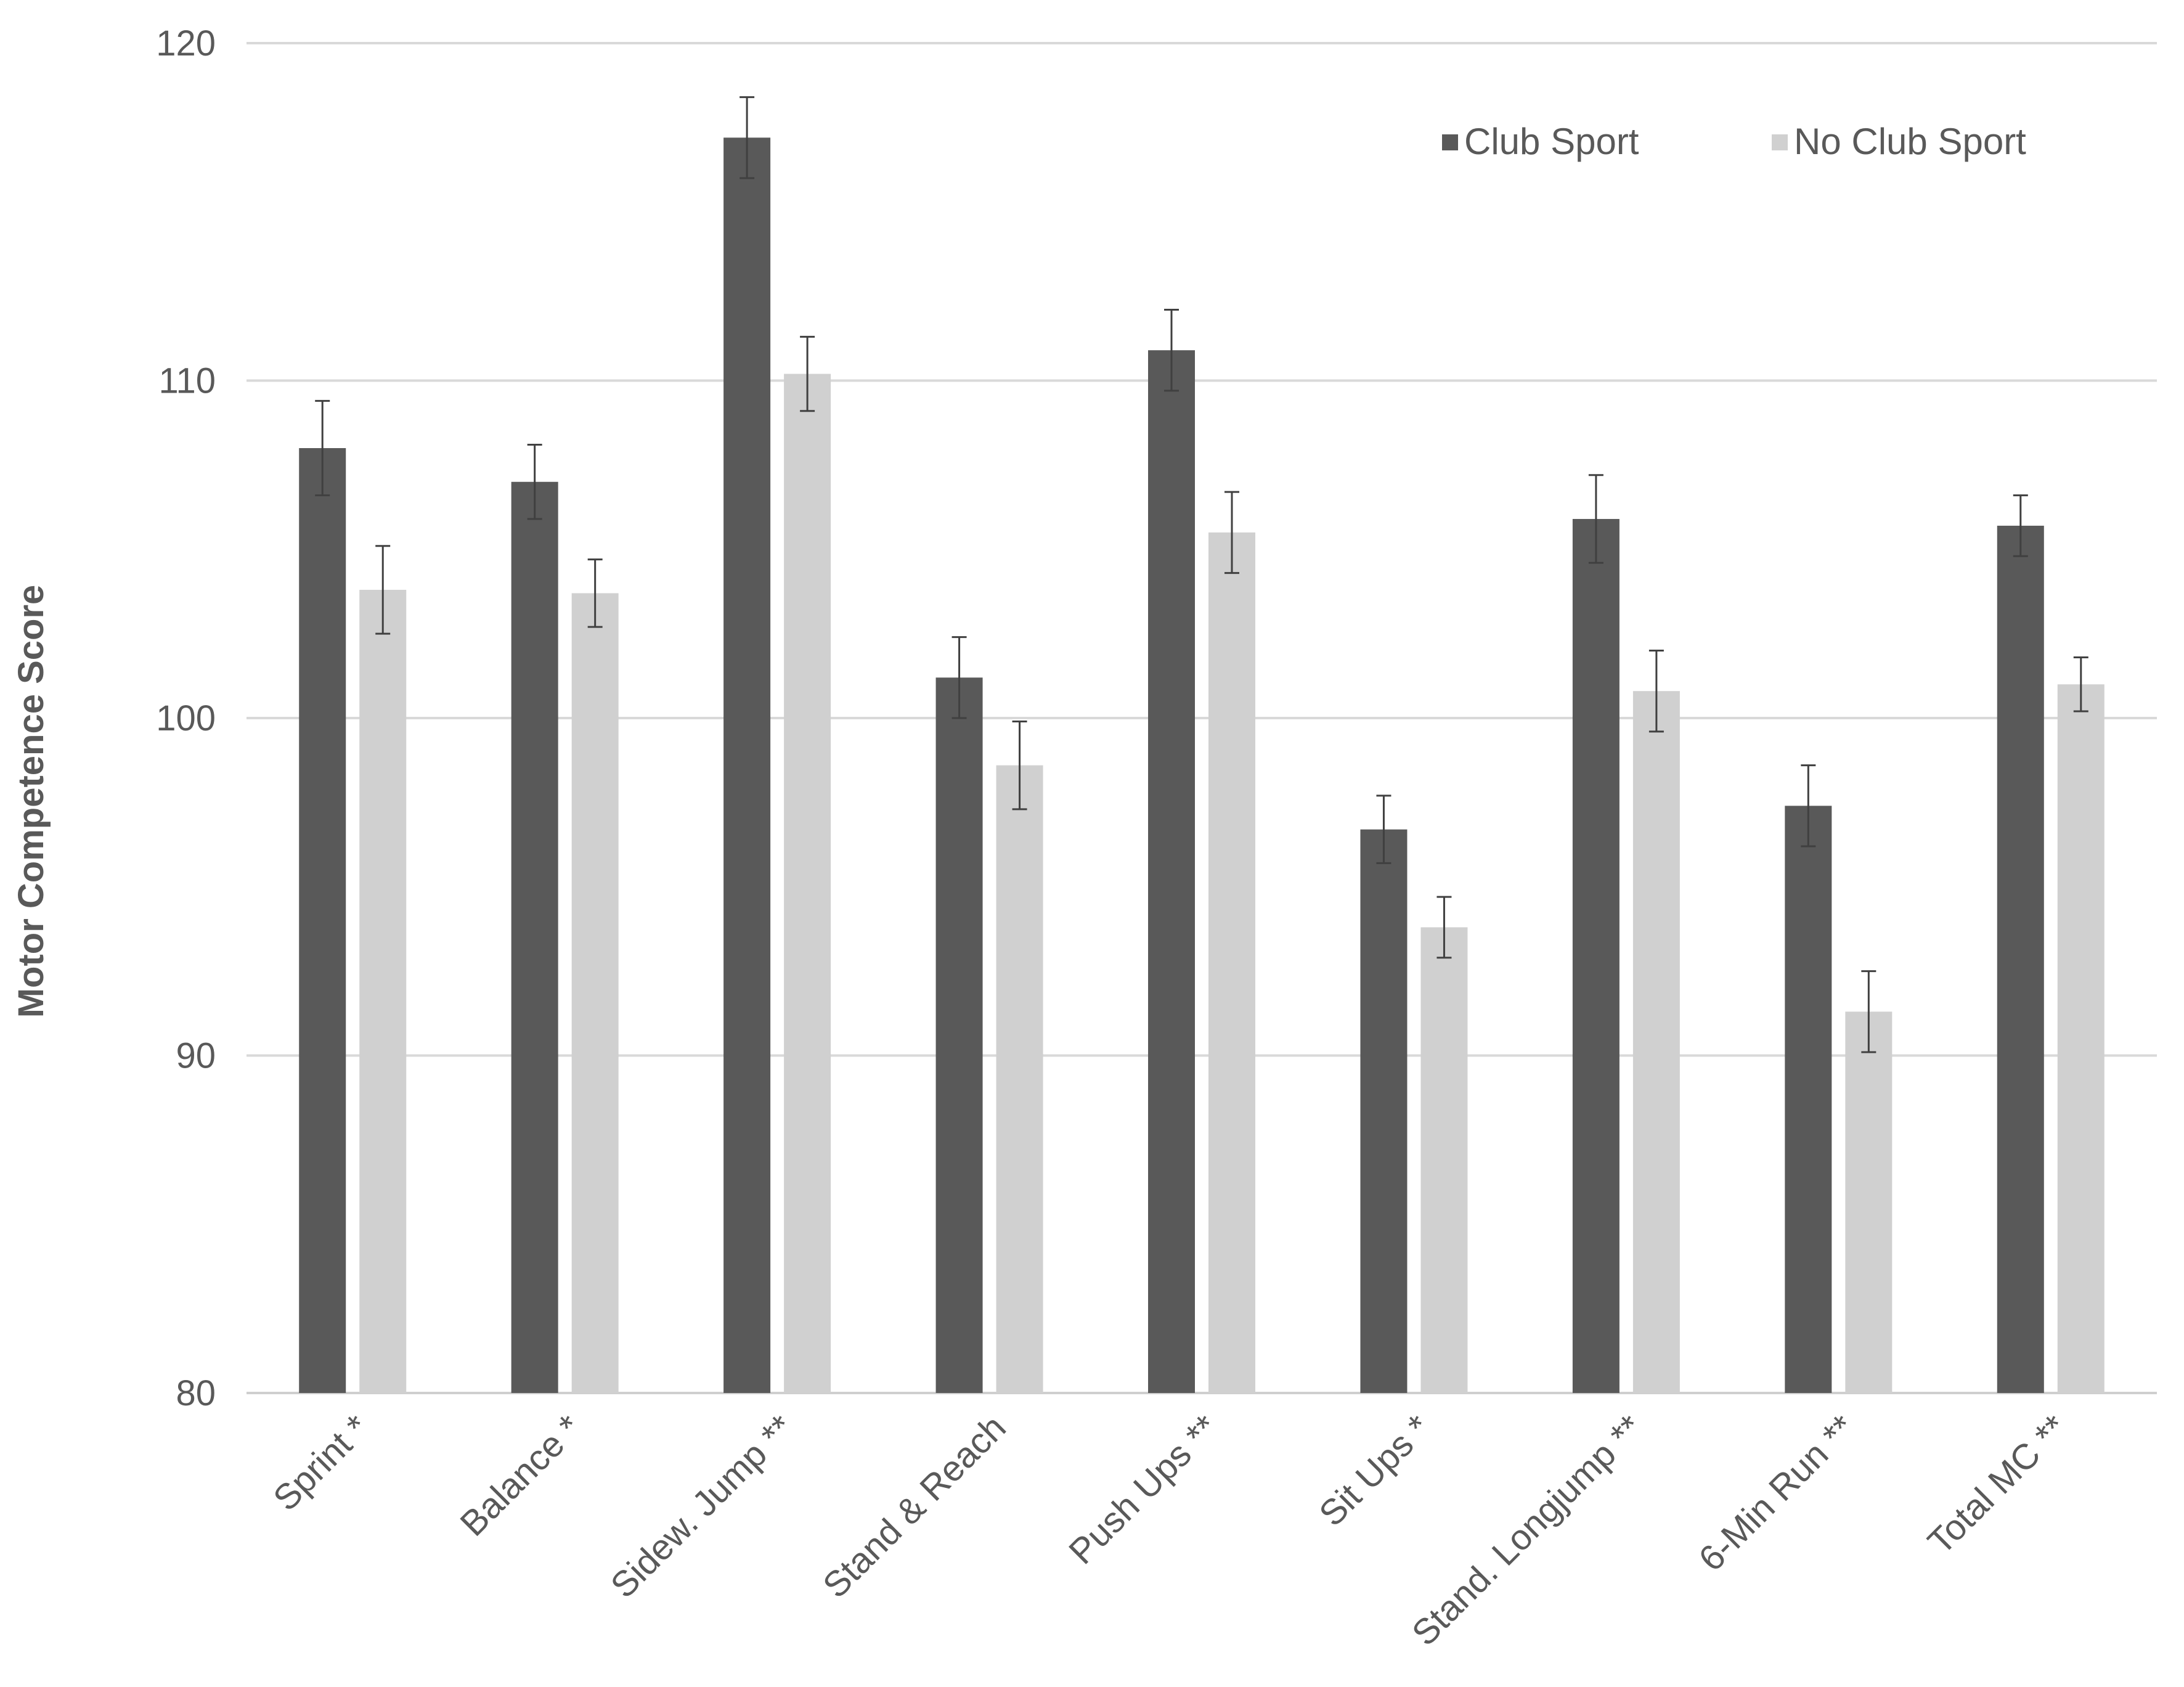 Image resolution: width=2184 pixels, height=1687 pixels. What do you see at coordinates (1143, 1489) in the screenshot?
I see `x-tick-label: Push Ups **` at bounding box center [1143, 1489].